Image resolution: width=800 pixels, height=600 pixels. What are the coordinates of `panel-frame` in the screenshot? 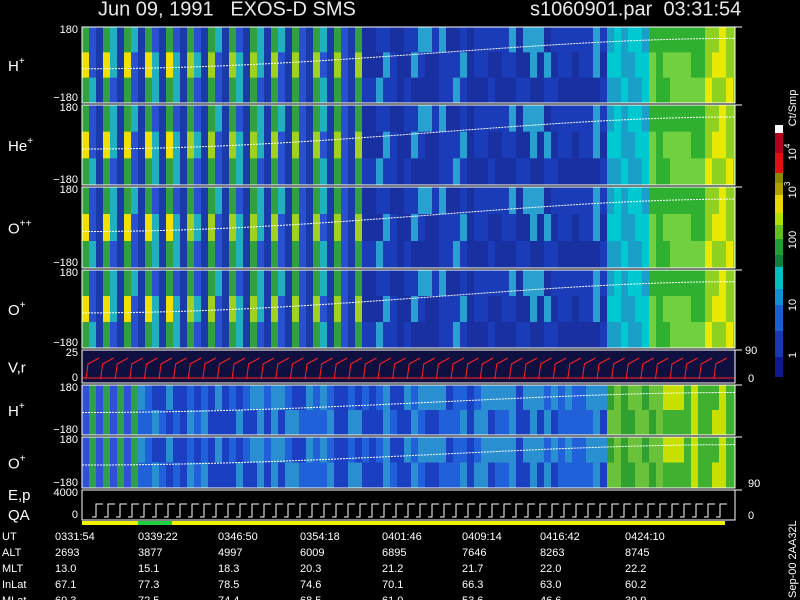 It's located at (408, 505).